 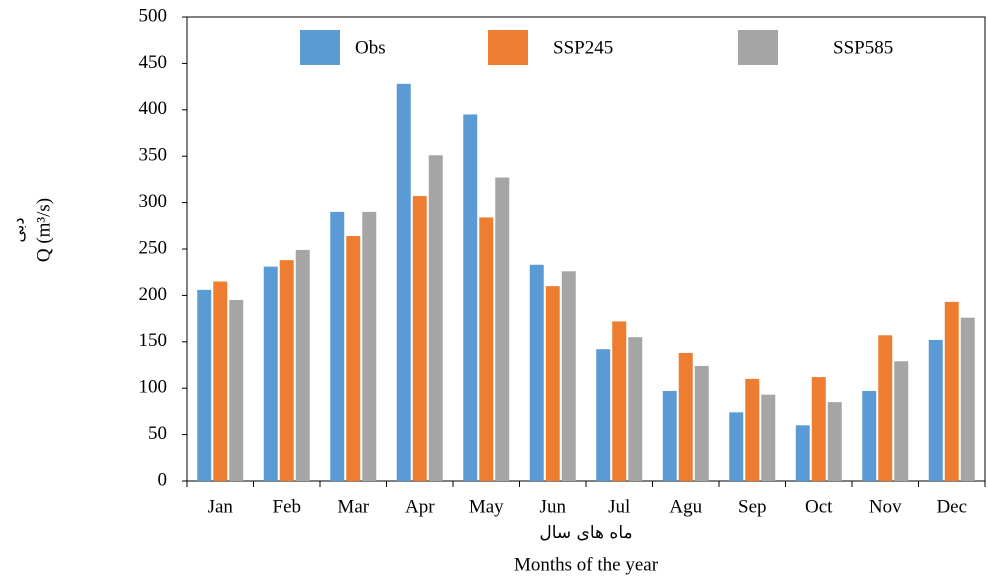 I want to click on y-tick-label: 500, so click(x=153, y=15).